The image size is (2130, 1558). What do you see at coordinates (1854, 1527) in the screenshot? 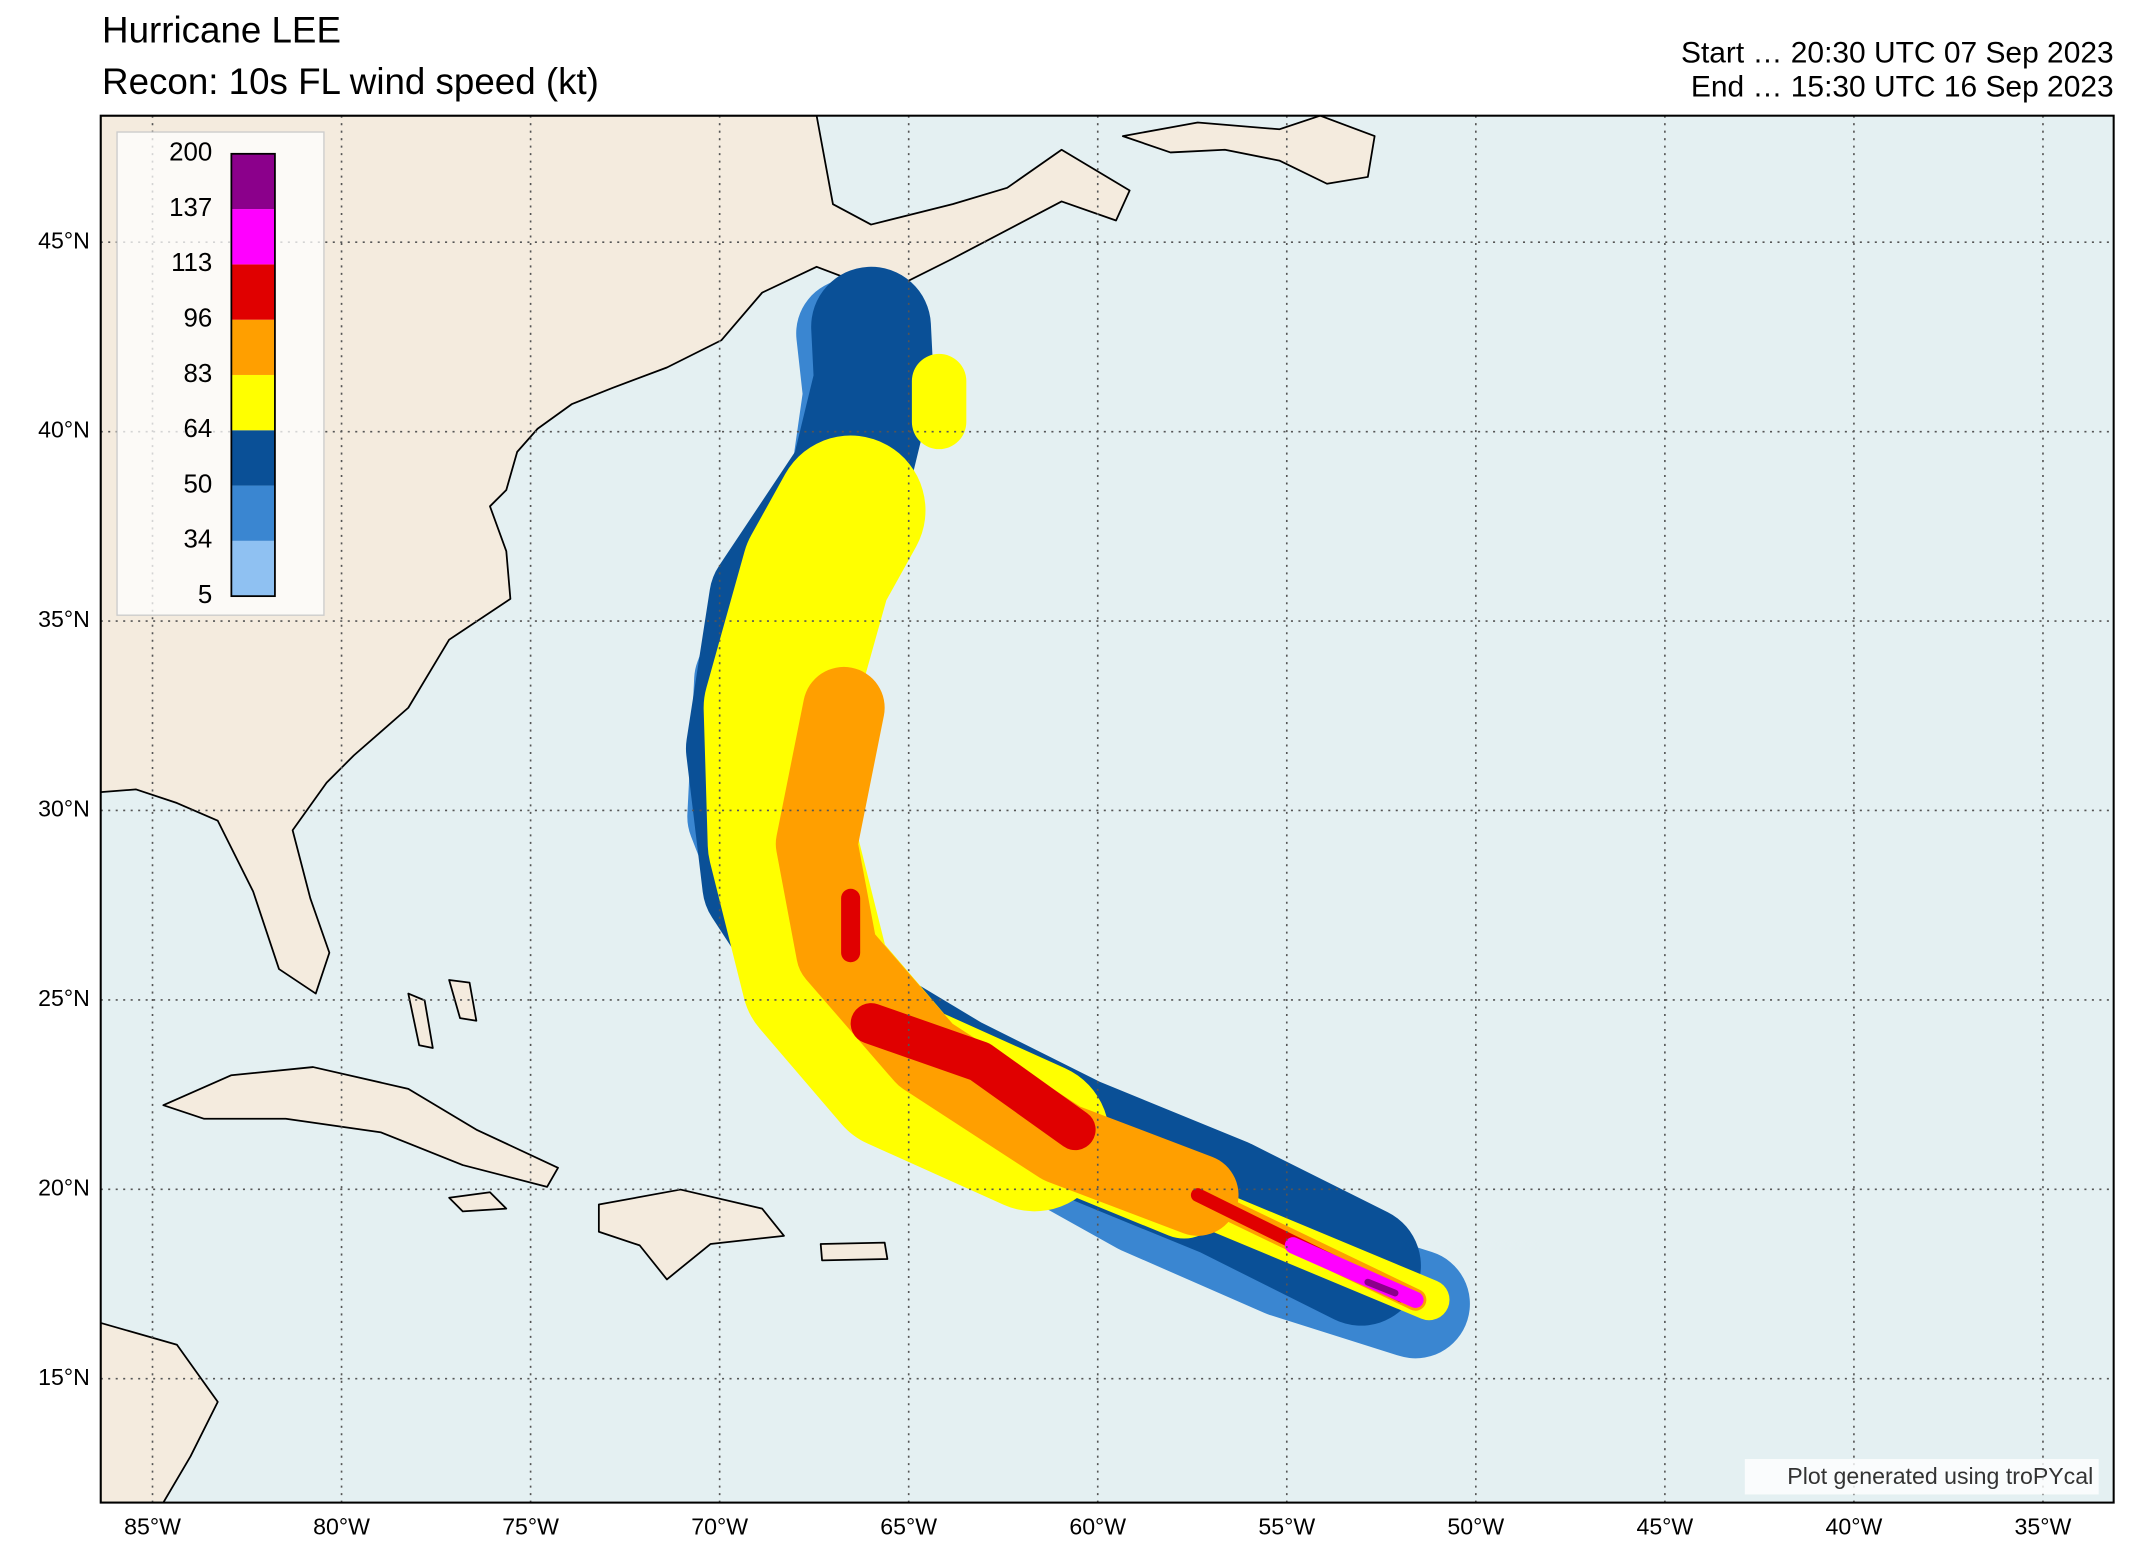
I see `lon-tick-label: 40°W` at bounding box center [1854, 1527].